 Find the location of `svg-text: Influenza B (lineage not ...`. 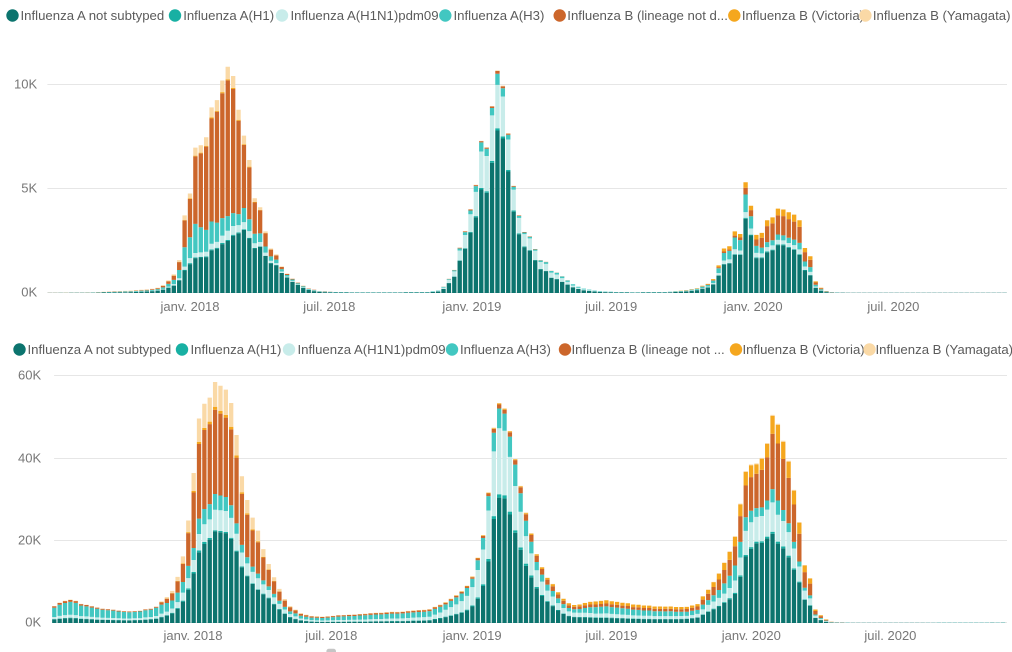

svg-text: Influenza B (lineage not ... is located at coordinates (648, 349).